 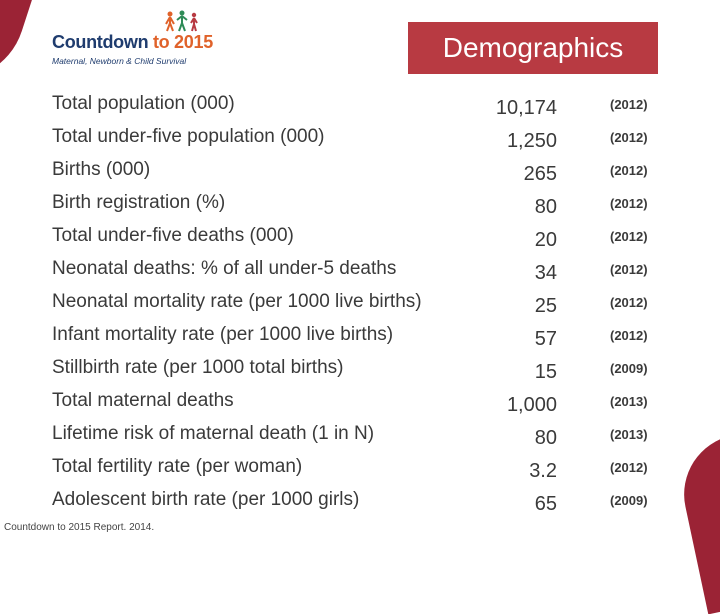 What do you see at coordinates (540, 174) in the screenshot?
I see `row-value: 265` at bounding box center [540, 174].